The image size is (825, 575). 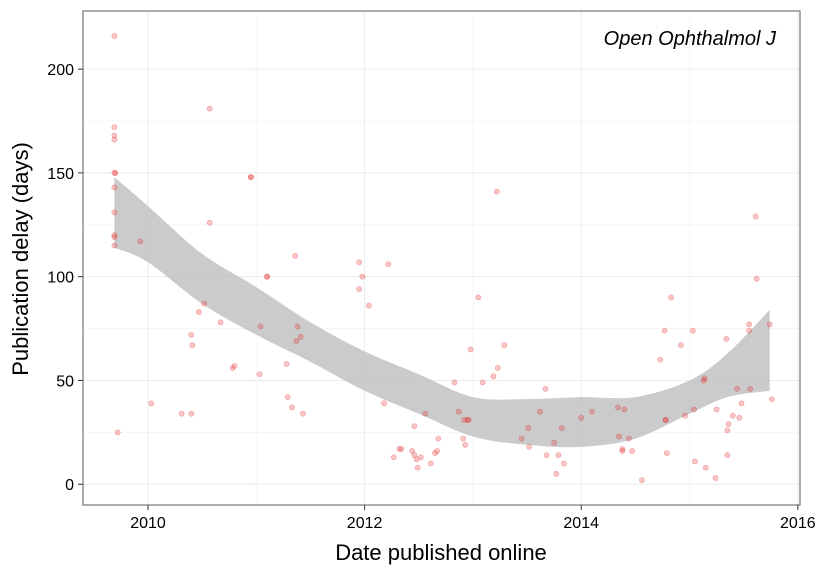 I want to click on y-tick-label: 50, so click(x=65, y=381).